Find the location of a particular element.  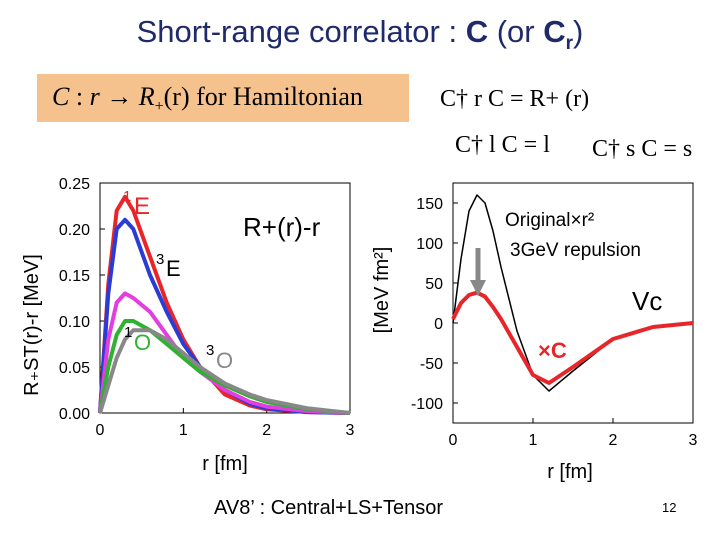

label-3e: E is located at coordinates (173, 268).